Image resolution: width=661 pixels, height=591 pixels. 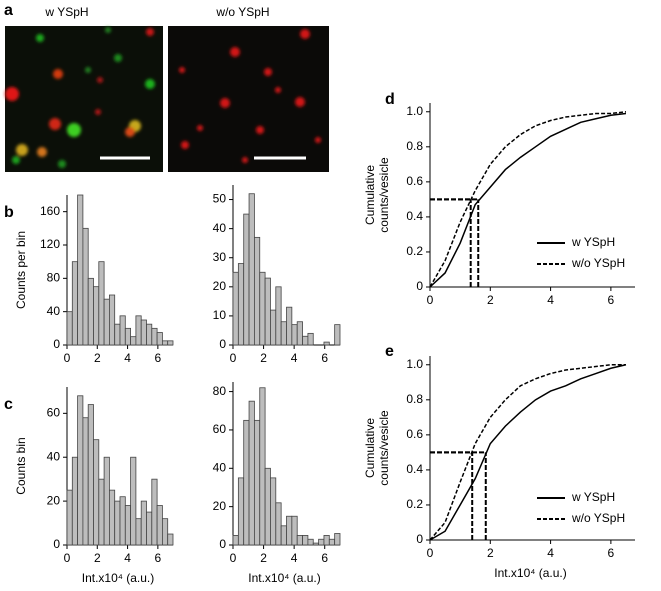 I want to click on y-axis-label: counts/vesicle, so click(x=384, y=448).